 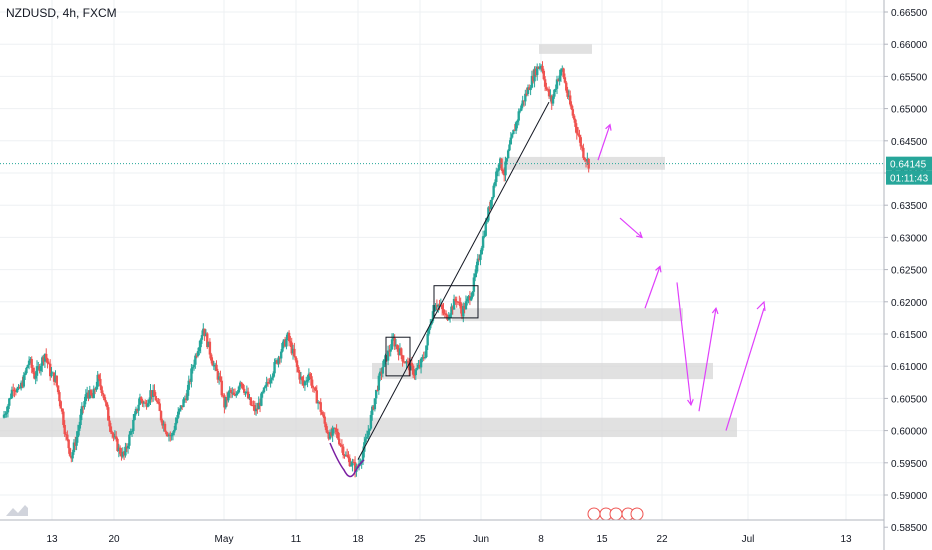 What do you see at coordinates (690, 403) in the screenshot?
I see `projection-arrowhead` at bounding box center [690, 403].